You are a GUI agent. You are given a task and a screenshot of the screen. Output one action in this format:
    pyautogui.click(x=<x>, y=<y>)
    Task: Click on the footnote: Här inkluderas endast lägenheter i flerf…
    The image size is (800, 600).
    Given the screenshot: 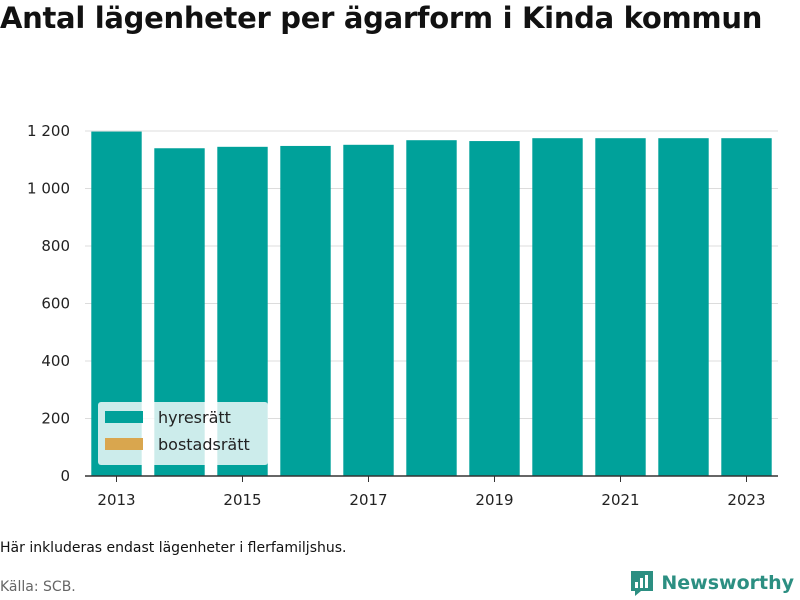 What is the action you would take?
    pyautogui.click(x=173, y=548)
    